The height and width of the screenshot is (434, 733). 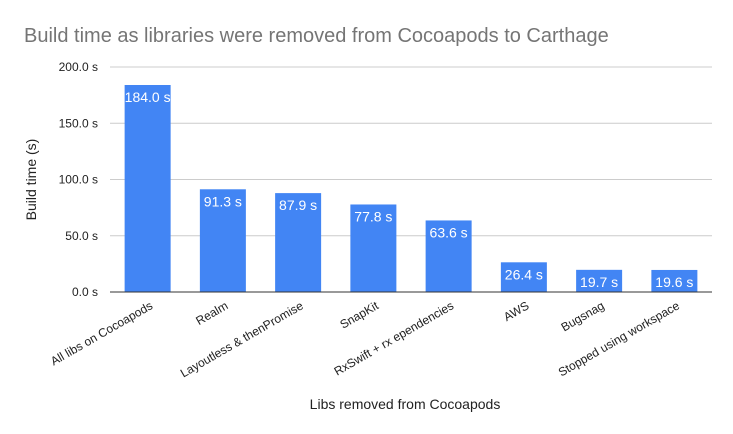 I want to click on y-axis-tick-labels: 0.0 s 50.0 s 100.0 s 150.0 s 200.0 s, so click(x=78, y=179).